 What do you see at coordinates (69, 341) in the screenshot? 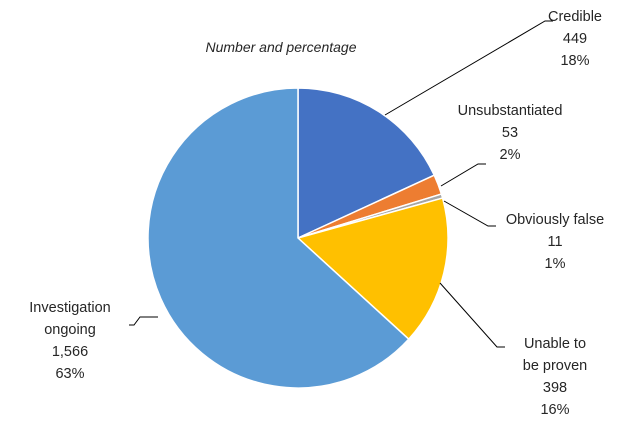
I see `slice-label-investigation-ongoing: Investigation ongoing 1,566 63%` at bounding box center [69, 341].